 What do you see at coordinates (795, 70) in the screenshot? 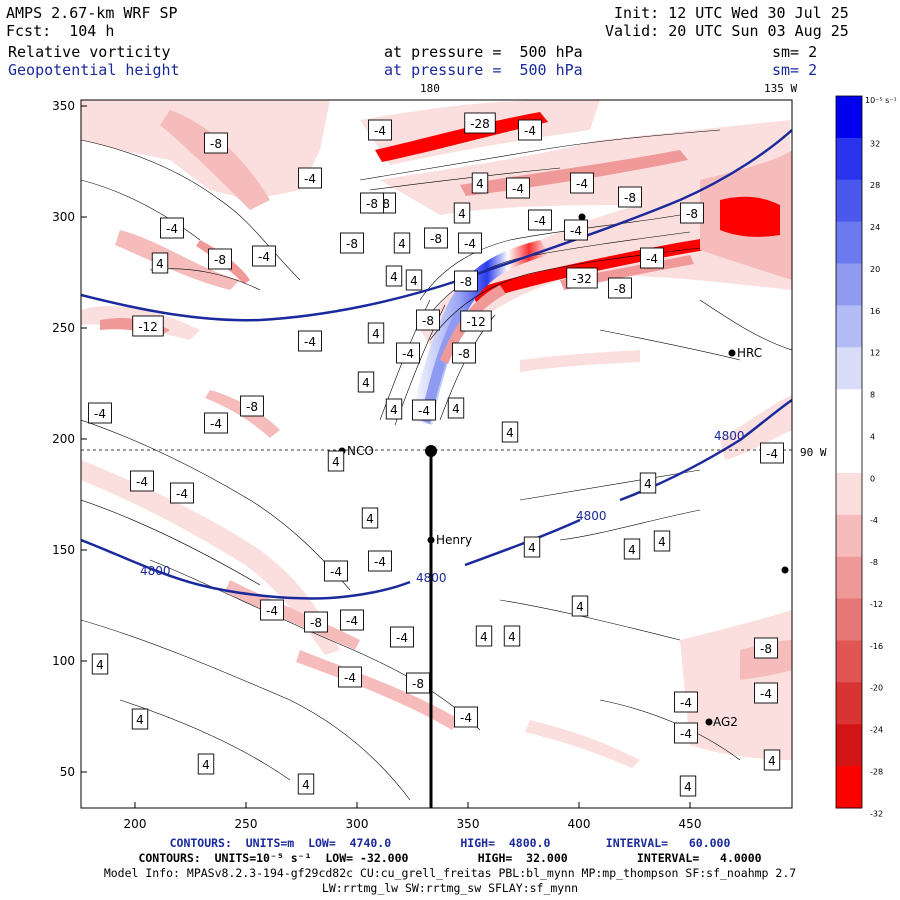
I see `field2-smoothing: sm= 2` at bounding box center [795, 70].